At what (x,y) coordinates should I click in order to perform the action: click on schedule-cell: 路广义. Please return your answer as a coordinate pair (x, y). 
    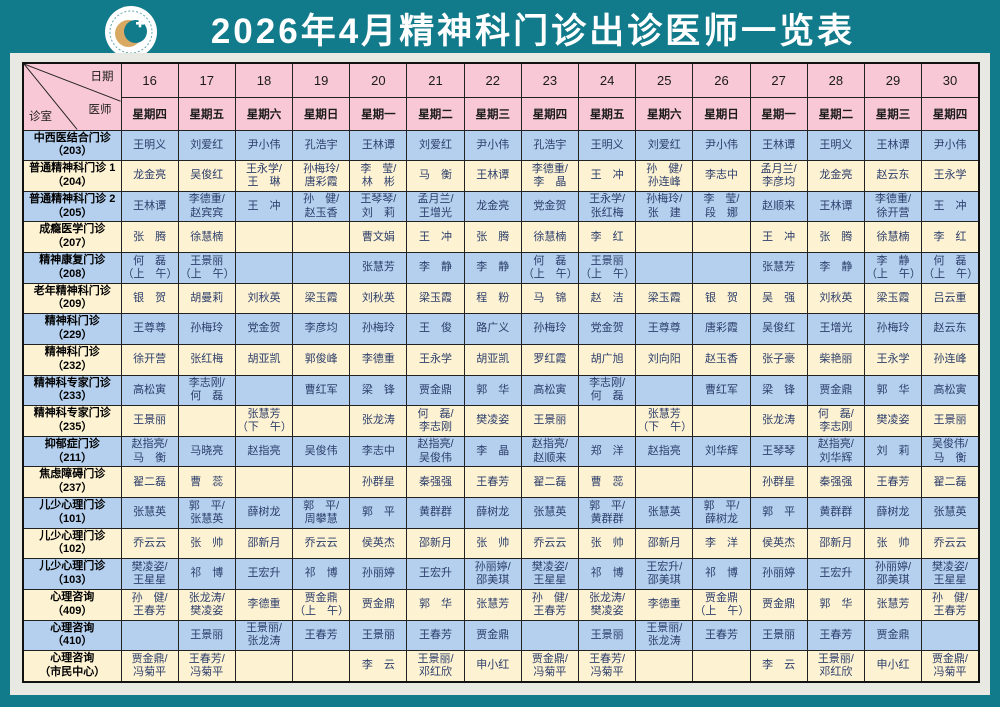
    Looking at the image, I should click on (492, 329).